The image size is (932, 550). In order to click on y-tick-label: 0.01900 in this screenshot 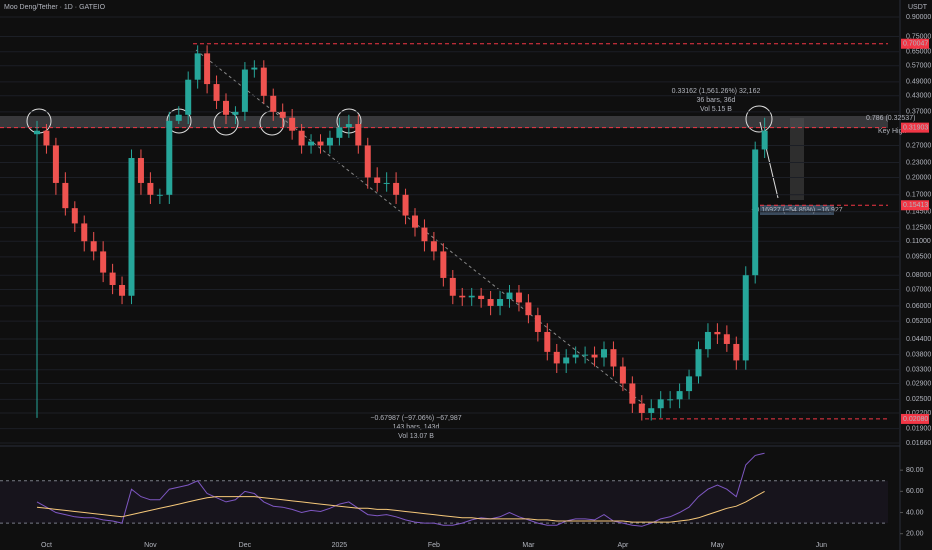, I will do `click(918, 428)`.